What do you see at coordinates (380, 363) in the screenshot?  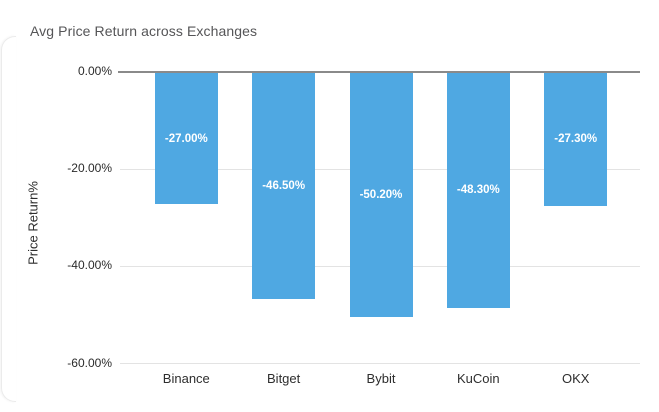 I see `gridline` at bounding box center [380, 363].